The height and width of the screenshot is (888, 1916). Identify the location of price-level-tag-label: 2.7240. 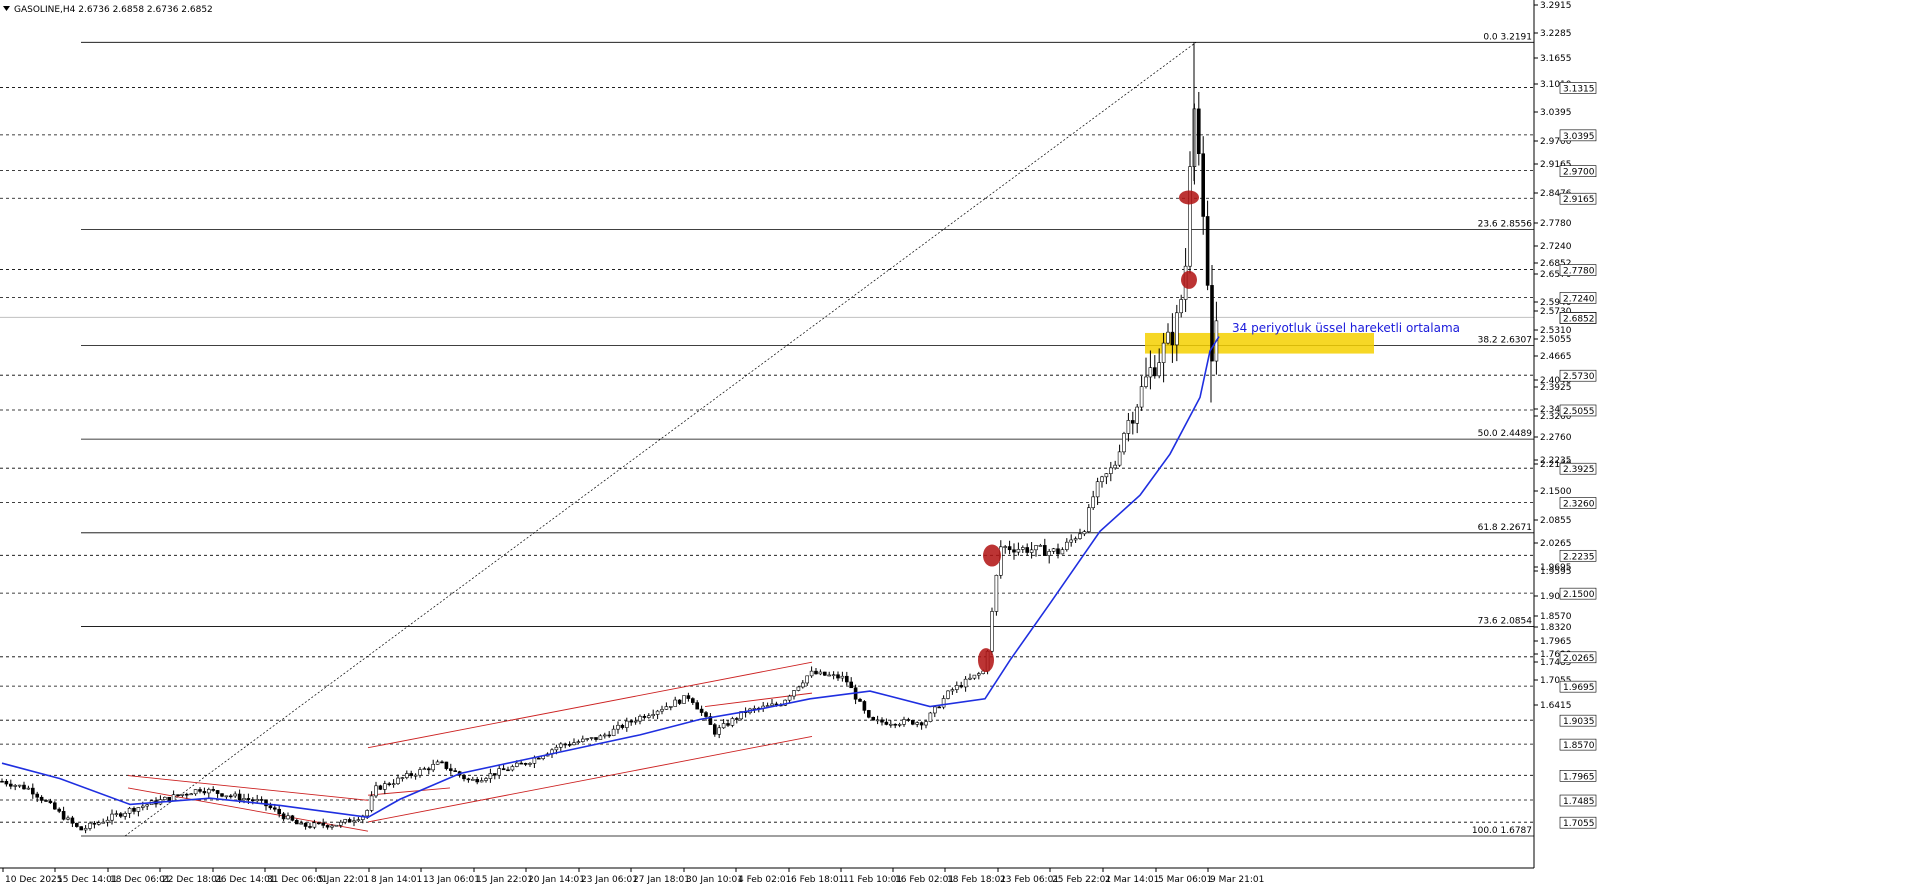
(1579, 299).